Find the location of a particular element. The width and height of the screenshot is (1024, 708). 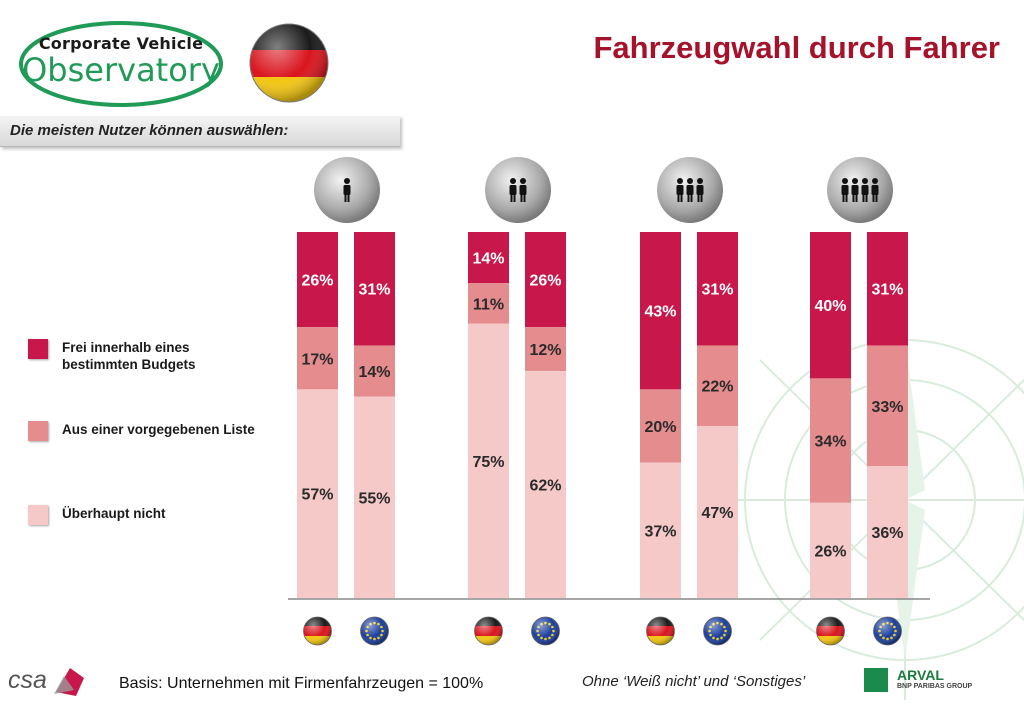

legend-label-budget-line2: bestimmten Budgets is located at coordinates (129, 364).